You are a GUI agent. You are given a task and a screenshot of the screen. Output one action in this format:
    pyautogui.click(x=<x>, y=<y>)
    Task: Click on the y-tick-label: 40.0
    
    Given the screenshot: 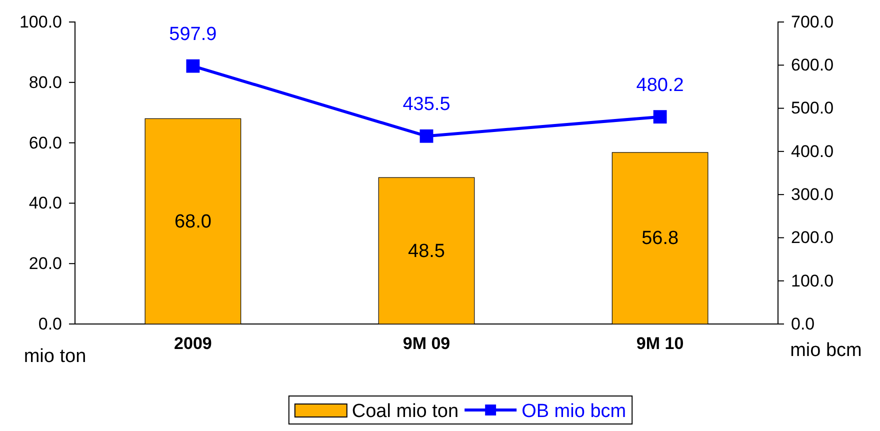 What is the action you would take?
    pyautogui.click(x=45, y=203)
    